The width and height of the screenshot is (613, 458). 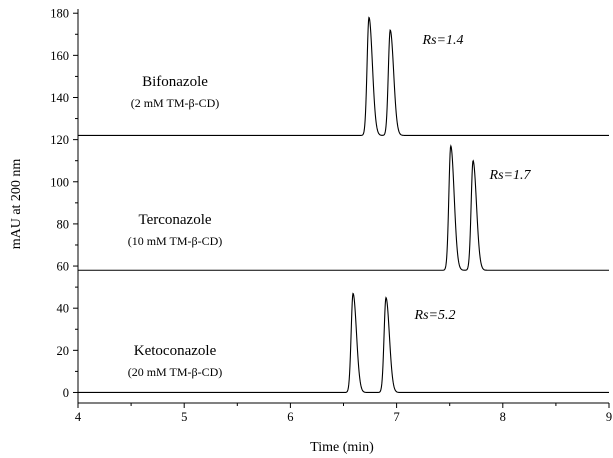 I want to click on y-tick-label: 0, so click(x=66, y=393).